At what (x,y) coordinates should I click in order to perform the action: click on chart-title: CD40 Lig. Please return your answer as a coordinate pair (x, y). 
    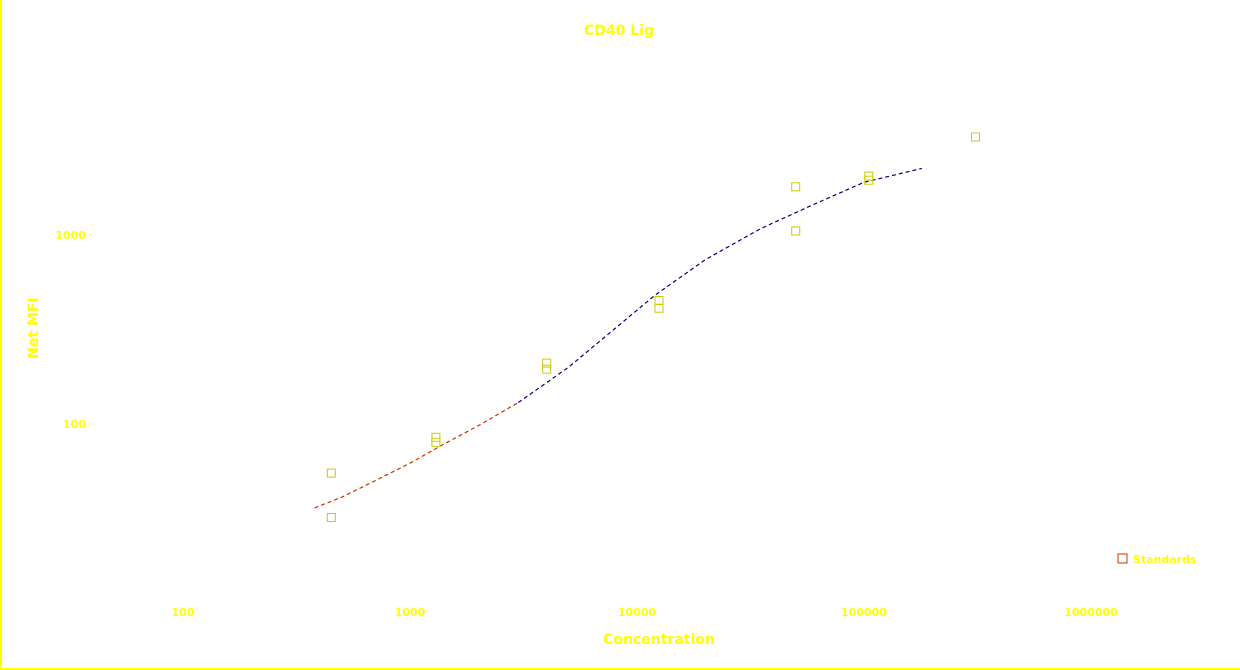
    Looking at the image, I should click on (619, 31).